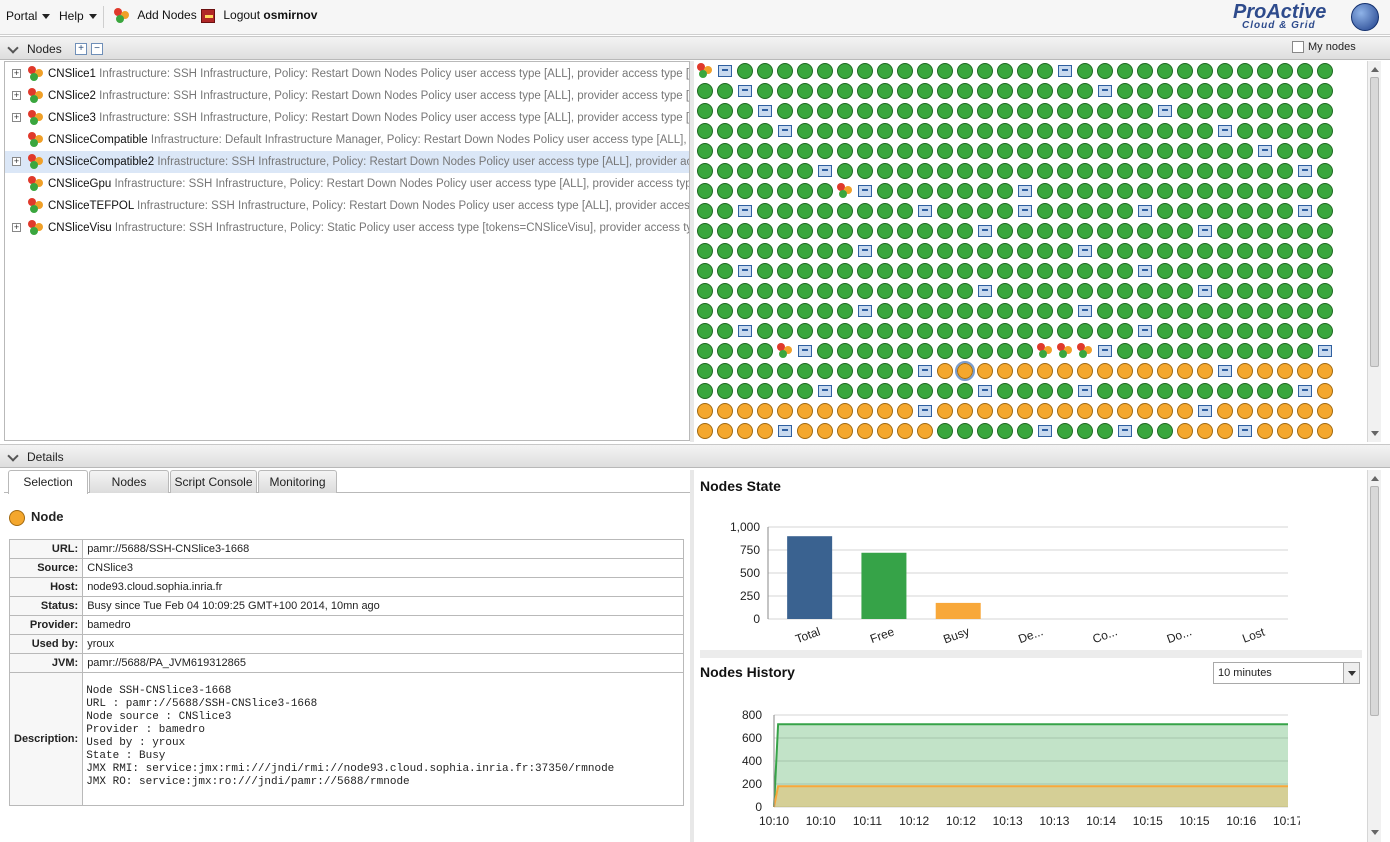 The height and width of the screenshot is (842, 1390). I want to click on my-nodes-toggle: My nodes, so click(1324, 47).